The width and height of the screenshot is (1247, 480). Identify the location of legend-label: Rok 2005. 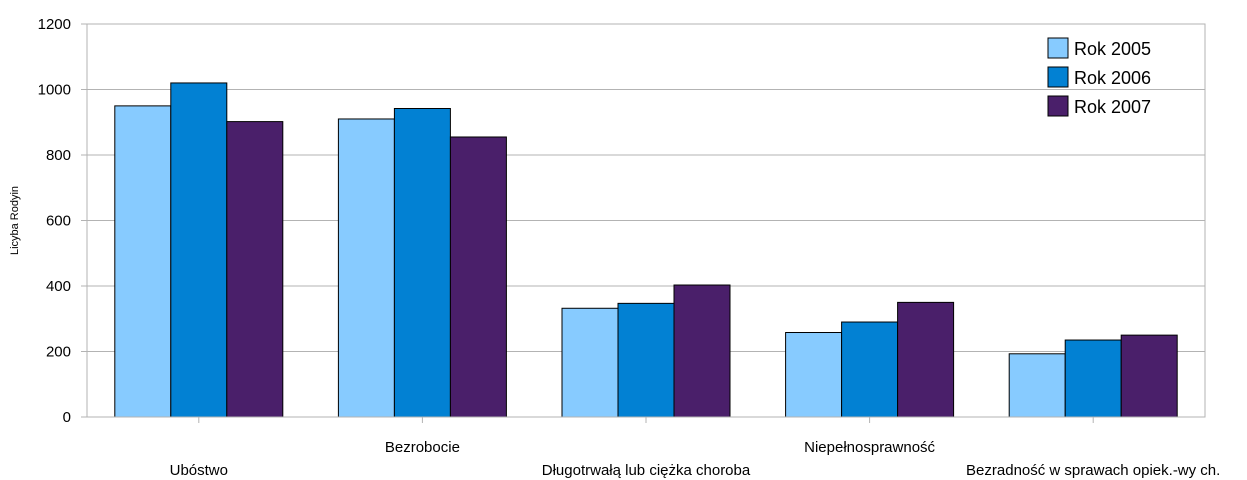
(1112, 49).